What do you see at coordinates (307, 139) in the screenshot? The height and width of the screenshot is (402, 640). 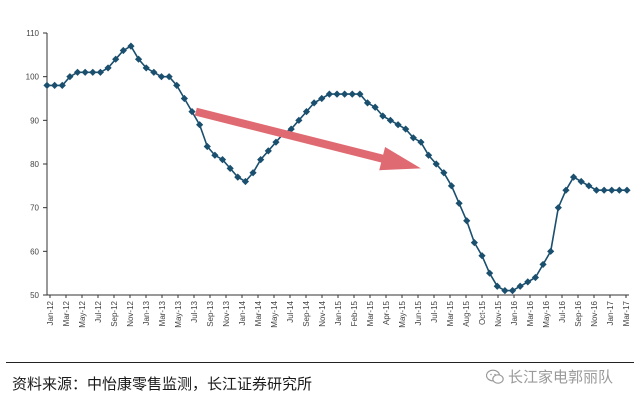 I see `trend-arrow` at bounding box center [307, 139].